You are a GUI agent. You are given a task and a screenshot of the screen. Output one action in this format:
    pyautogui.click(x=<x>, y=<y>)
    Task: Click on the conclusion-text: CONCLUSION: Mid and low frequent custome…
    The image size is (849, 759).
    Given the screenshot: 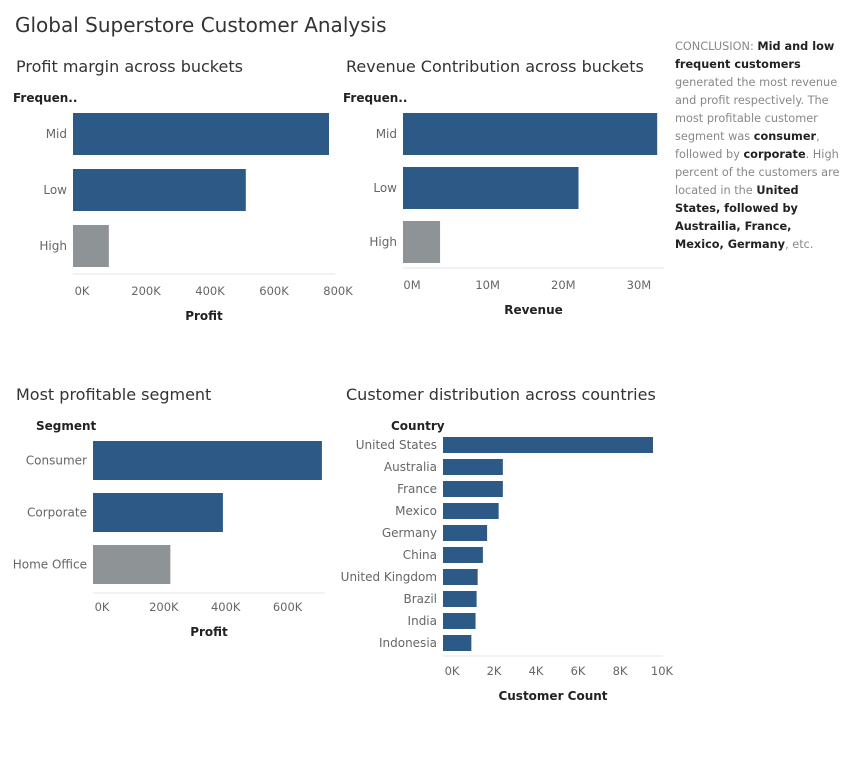 What is the action you would take?
    pyautogui.click(x=757, y=146)
    